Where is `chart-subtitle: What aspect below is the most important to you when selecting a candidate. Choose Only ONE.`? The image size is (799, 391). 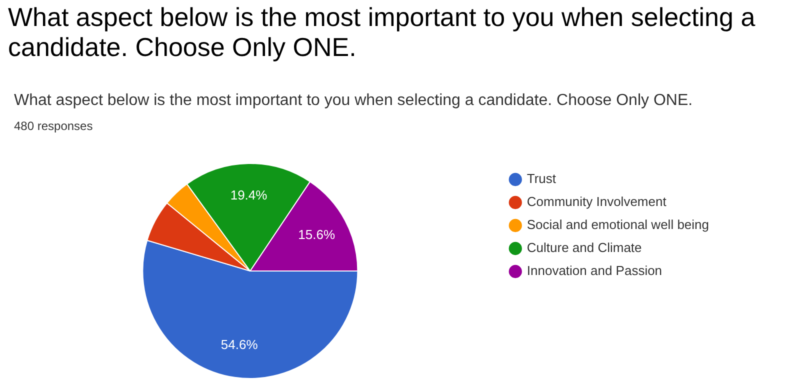
chart-subtitle: What aspect below is the most important to you when selecting a candidate. Choose Only ONE. is located at coordinates (353, 101).